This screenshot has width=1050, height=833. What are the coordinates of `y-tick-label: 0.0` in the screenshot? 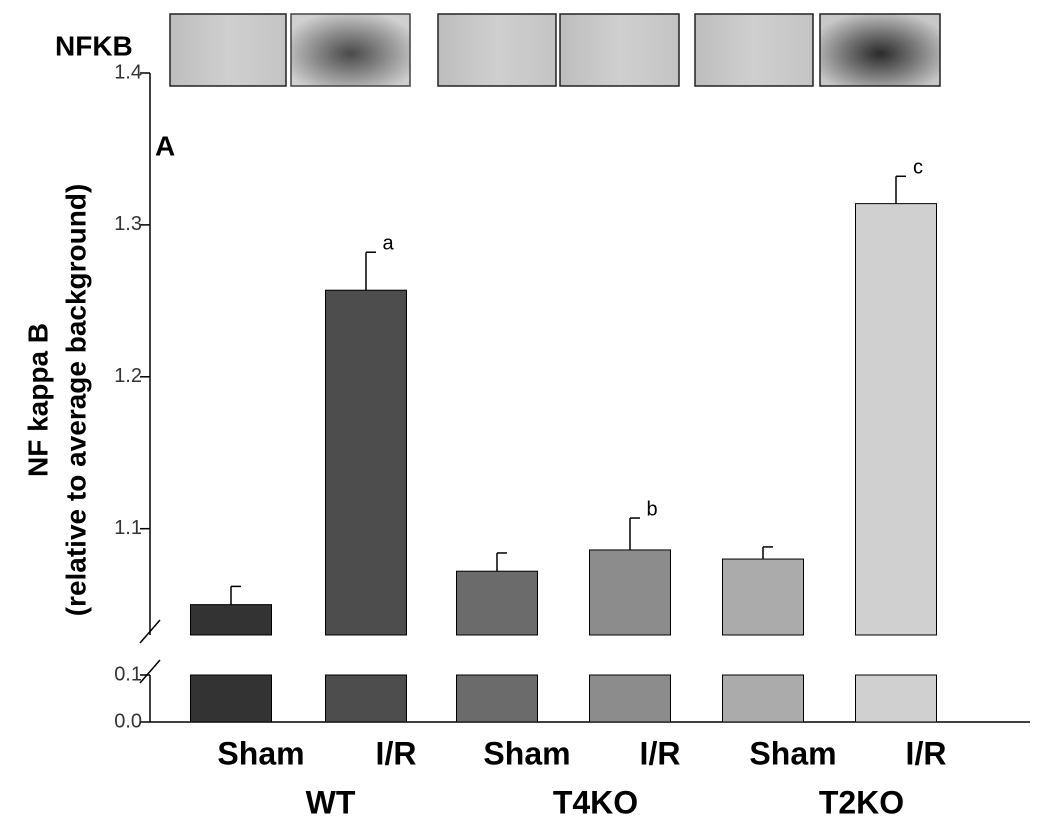 It's located at (128, 721).